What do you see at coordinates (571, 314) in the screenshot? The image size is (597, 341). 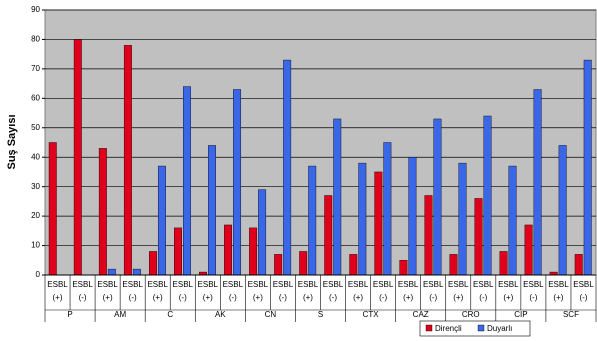 I see `group-label: SCF` at bounding box center [571, 314].